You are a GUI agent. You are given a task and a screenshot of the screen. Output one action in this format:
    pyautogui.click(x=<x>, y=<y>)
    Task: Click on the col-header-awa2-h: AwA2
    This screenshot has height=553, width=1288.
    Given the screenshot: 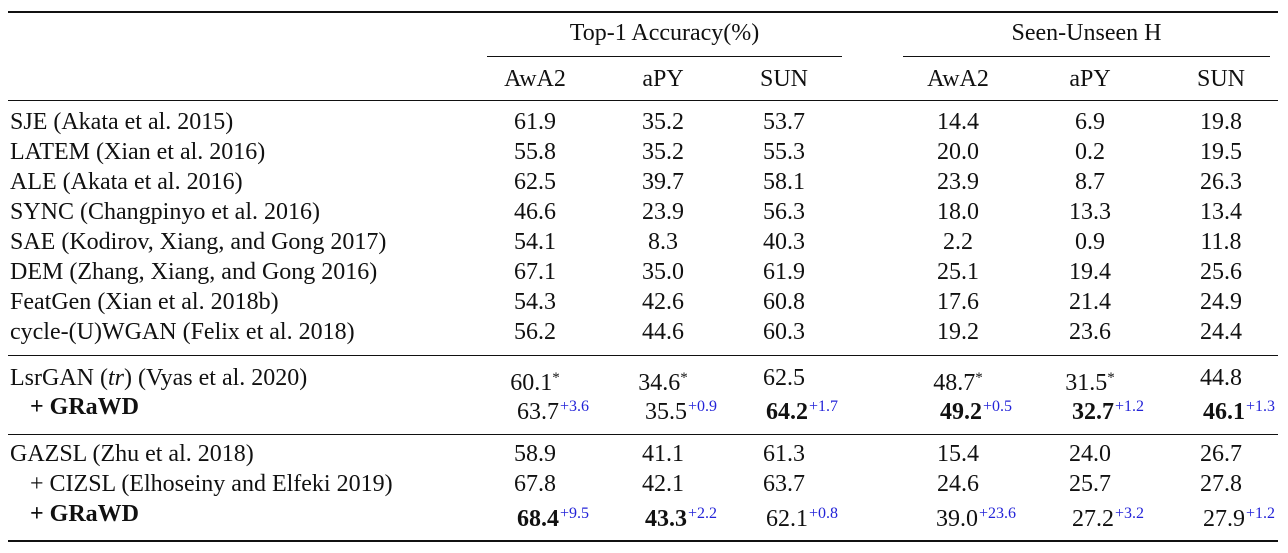 What is the action you would take?
    pyautogui.click(x=958, y=79)
    